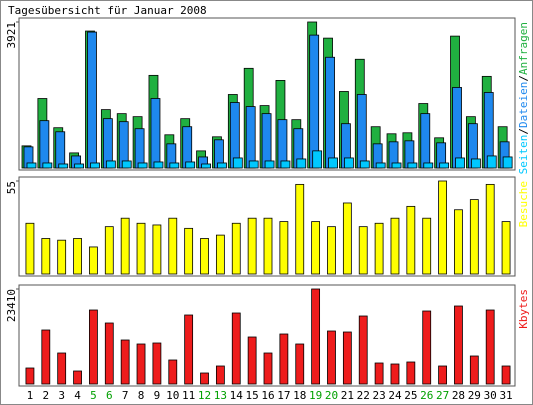 The image size is (533, 405). What do you see at coordinates (45, 395) in the screenshot?
I see `x-tick-label: 2` at bounding box center [45, 395].